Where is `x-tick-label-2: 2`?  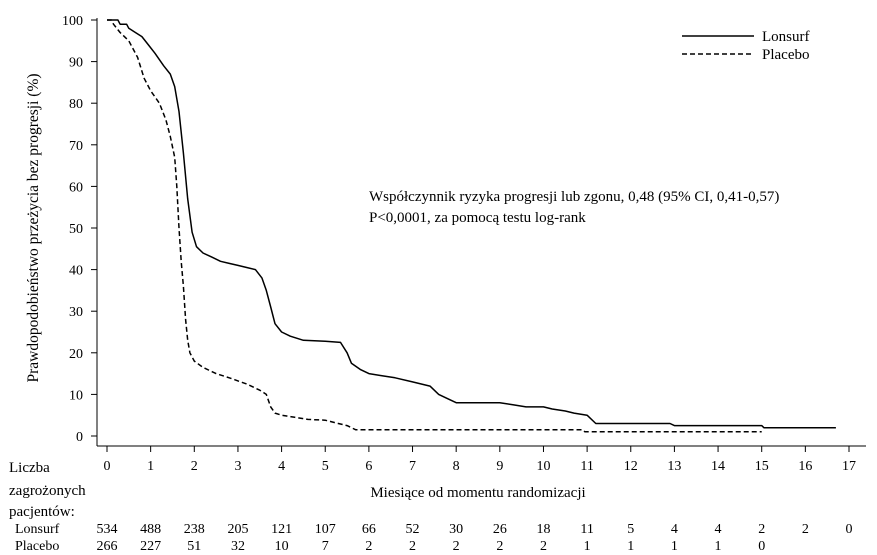
x-tick-label-2: 2 is located at coordinates (194, 466).